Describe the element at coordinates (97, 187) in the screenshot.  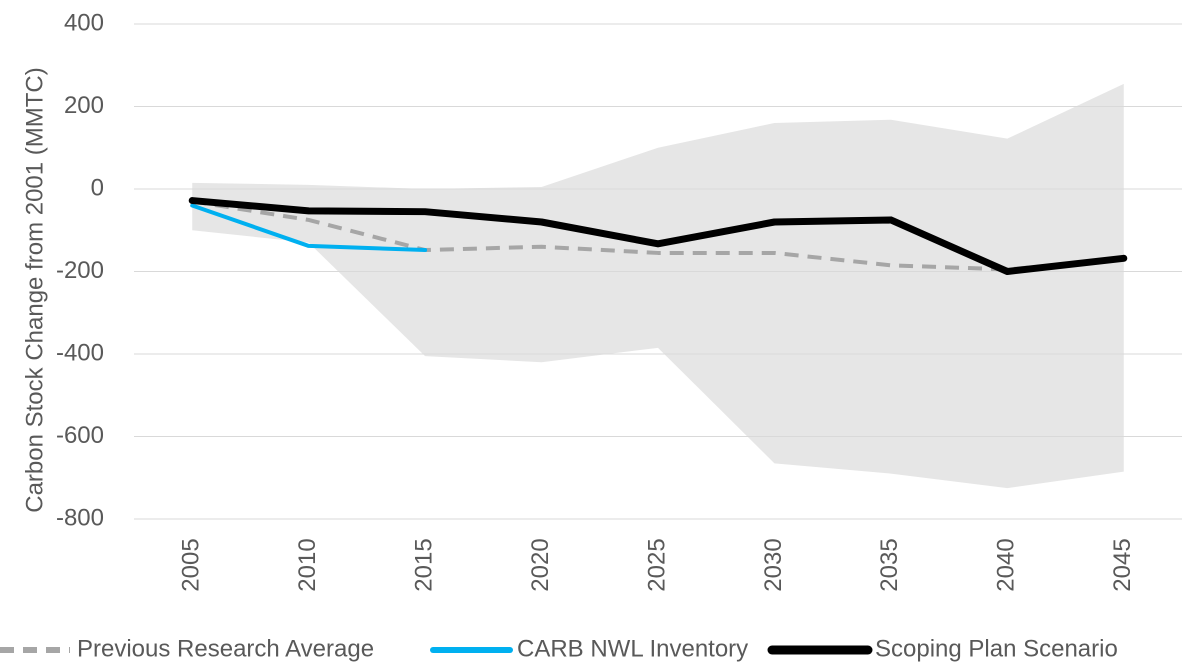
I see `y-tick-label: 0` at that location.